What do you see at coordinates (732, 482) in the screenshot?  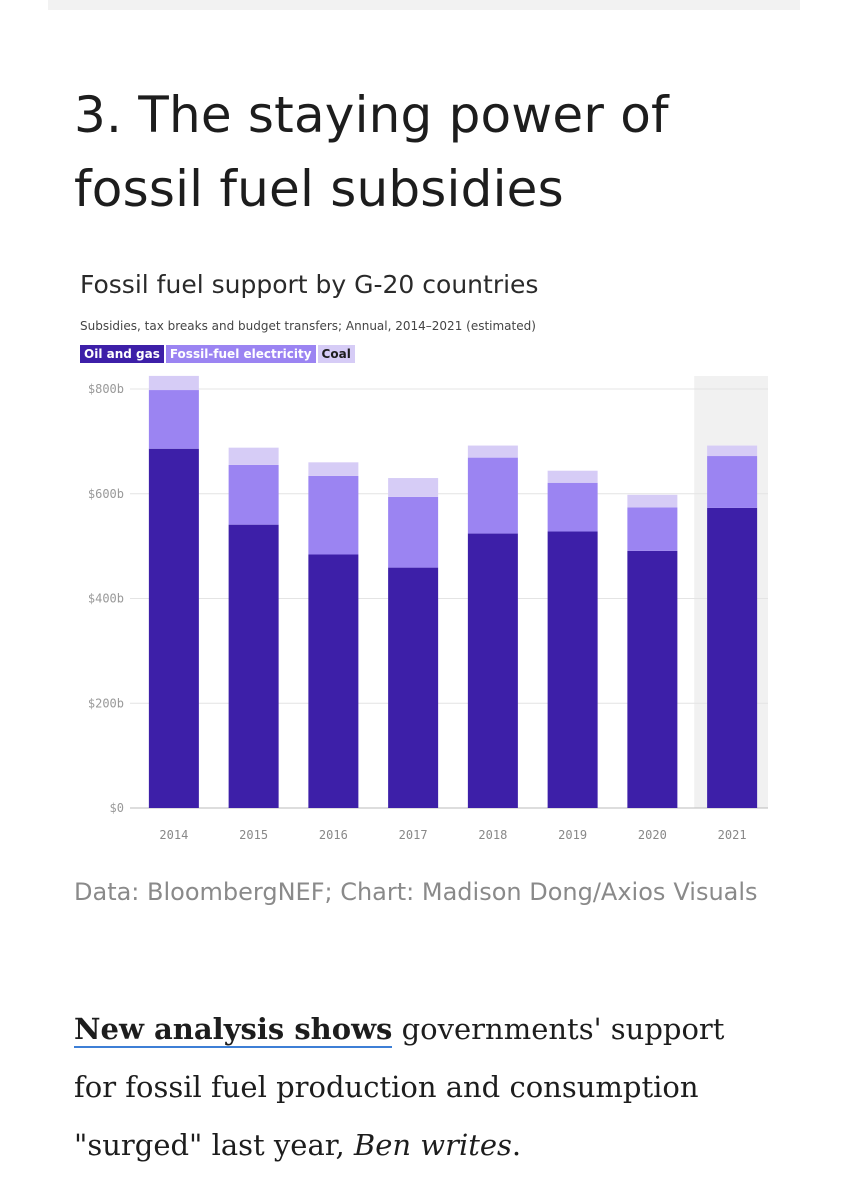 I see `bar-2021-fossil-fuel-electricity` at bounding box center [732, 482].